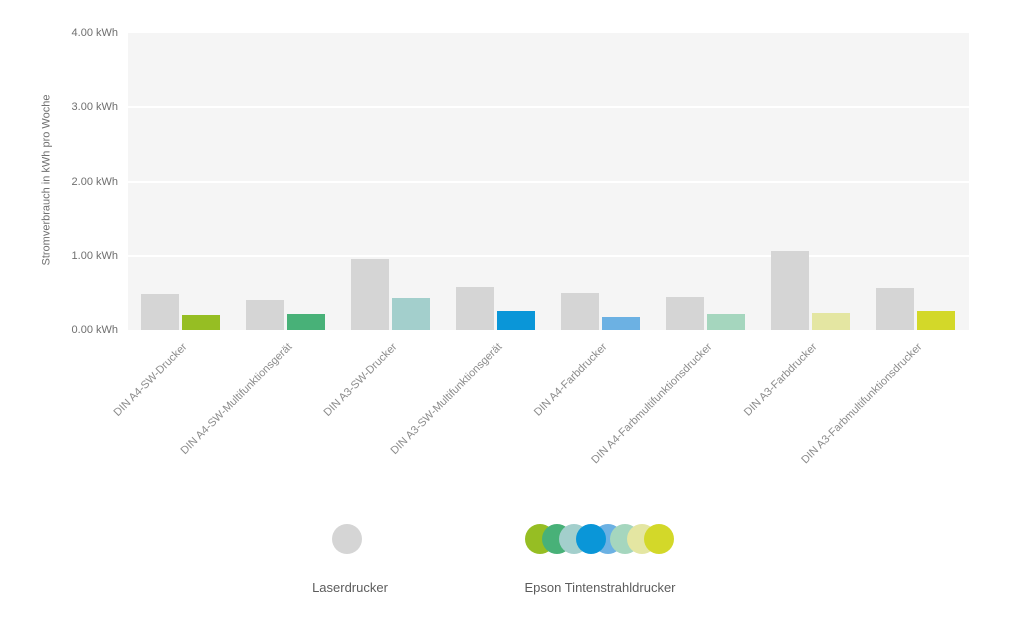 The width and height of the screenshot is (1024, 630). What do you see at coordinates (94, 182) in the screenshot?
I see `y-tick-label: 2.00 kWh` at bounding box center [94, 182].